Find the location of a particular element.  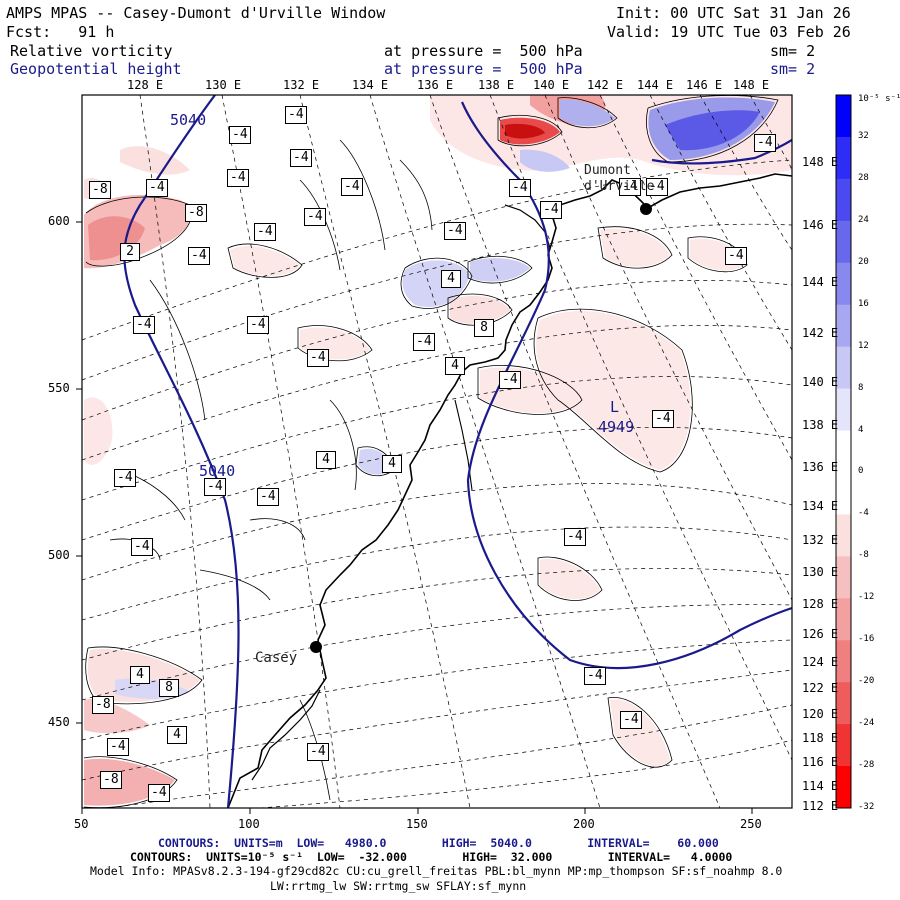

lon-label: 116 E is located at coordinates (820, 762).